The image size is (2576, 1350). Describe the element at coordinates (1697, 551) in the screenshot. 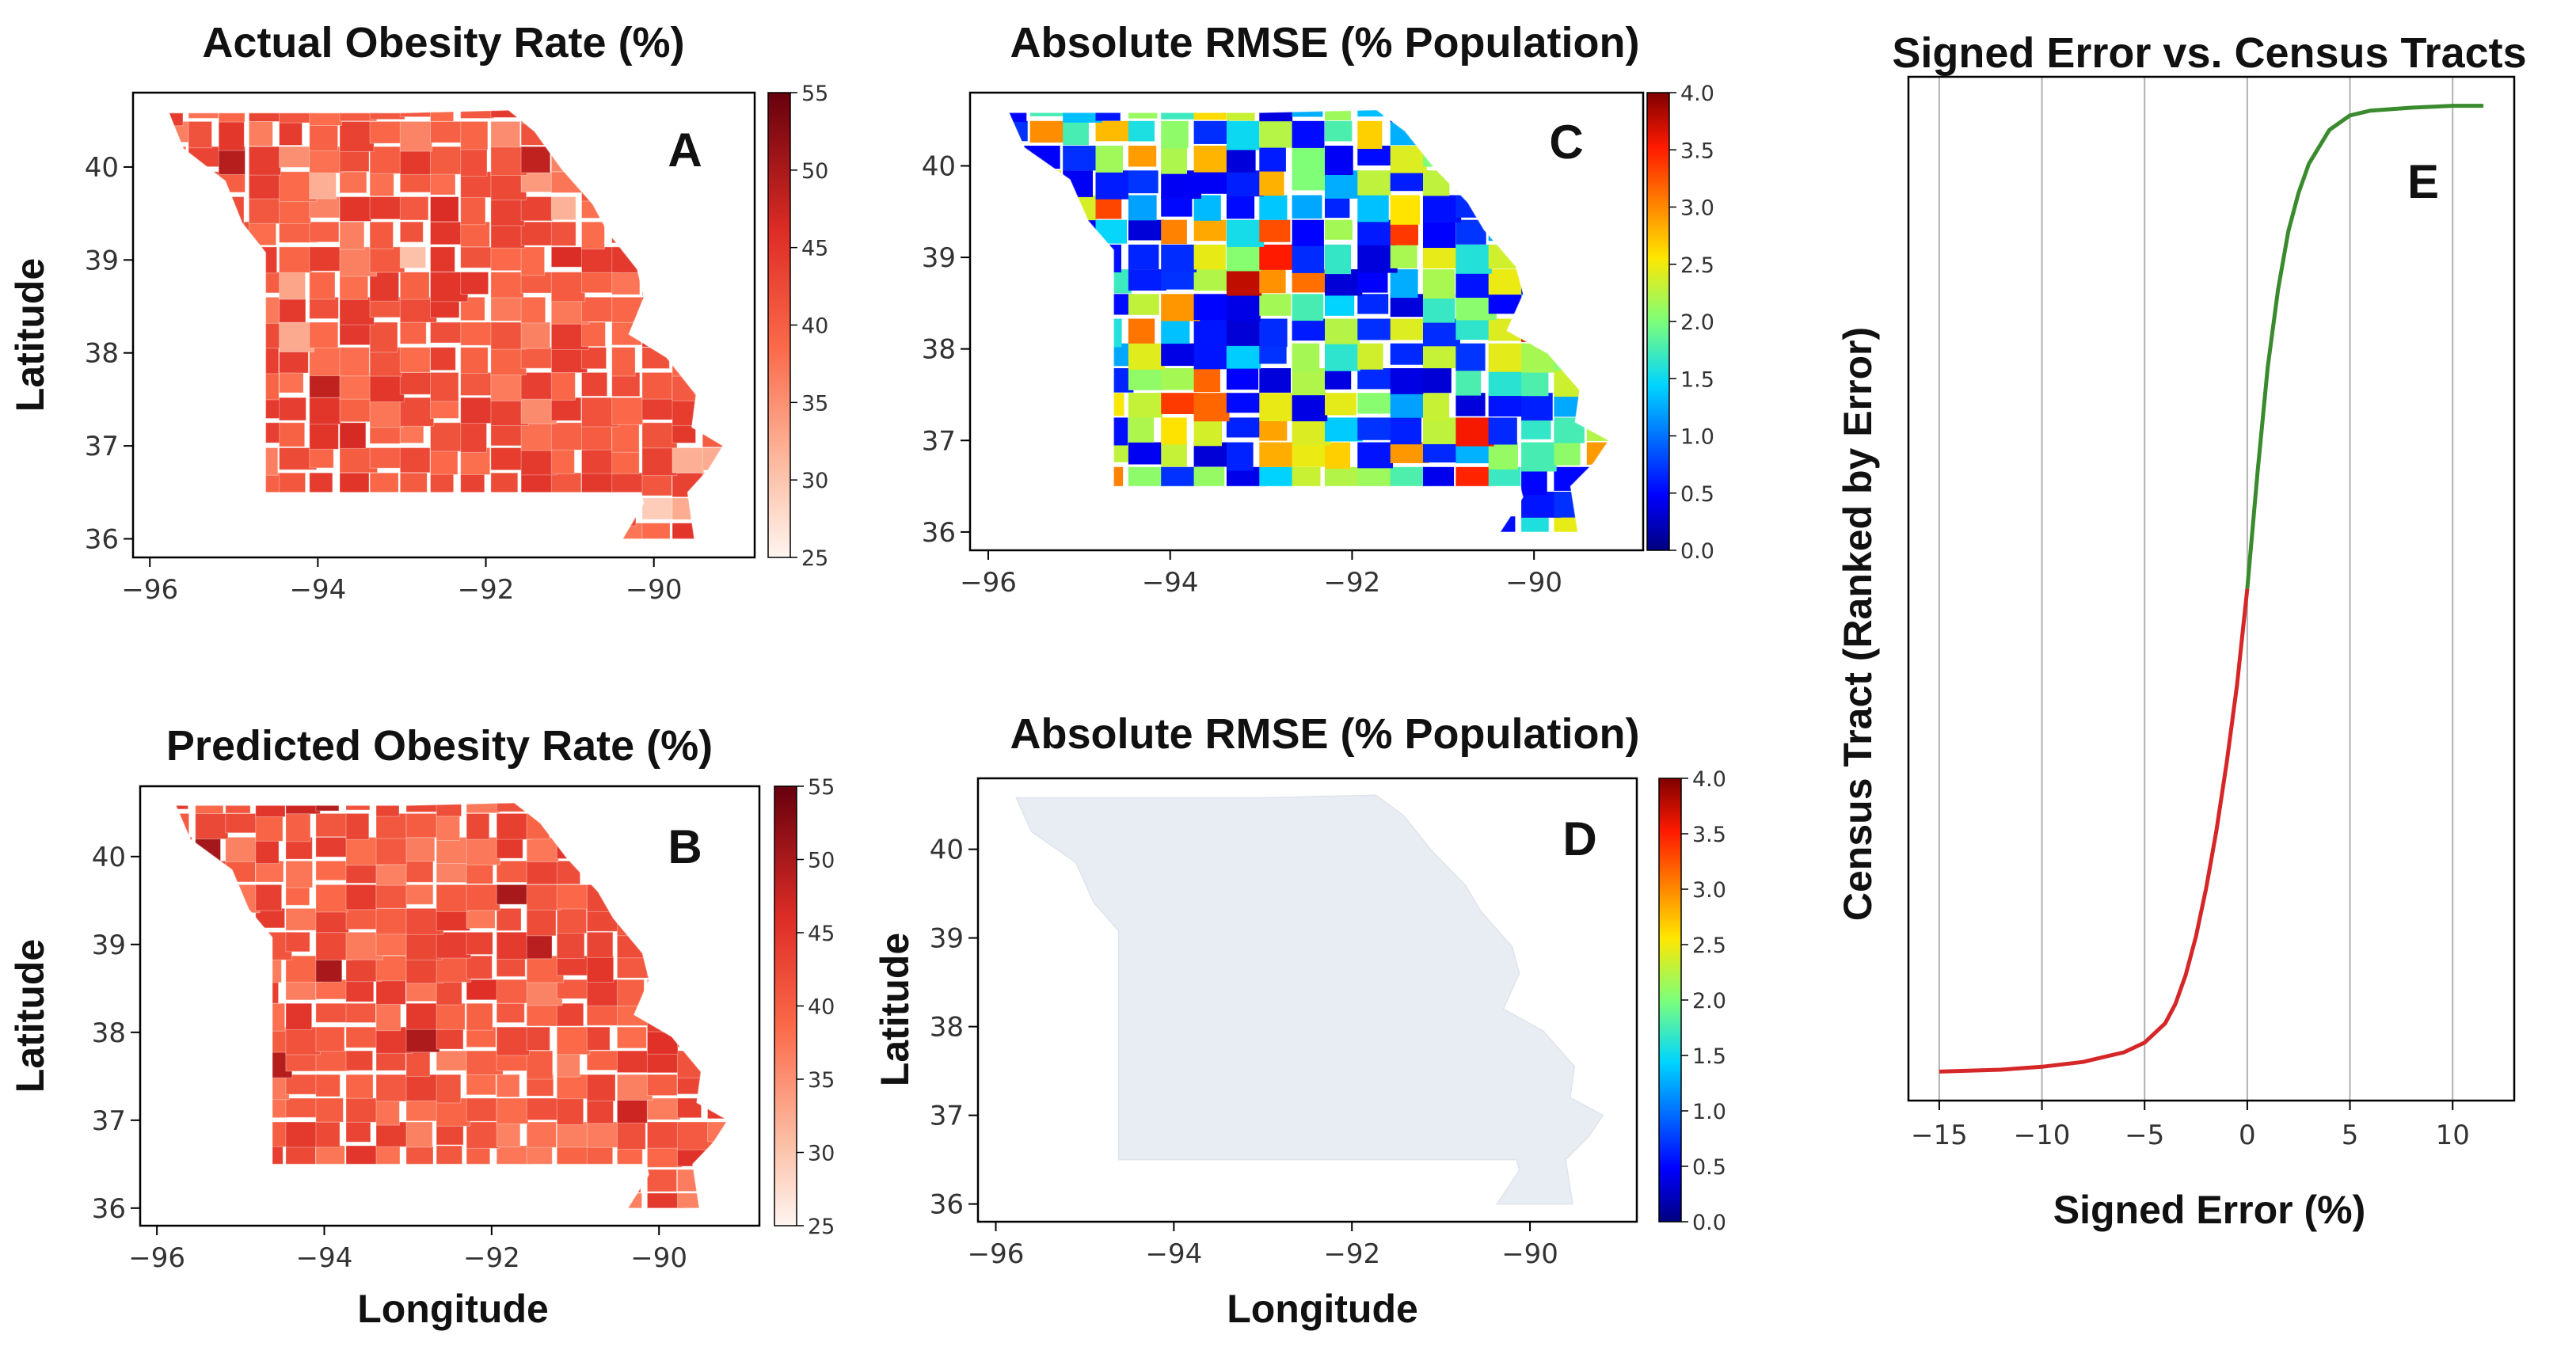

I see `colorbar-tick-label: 0.0` at that location.